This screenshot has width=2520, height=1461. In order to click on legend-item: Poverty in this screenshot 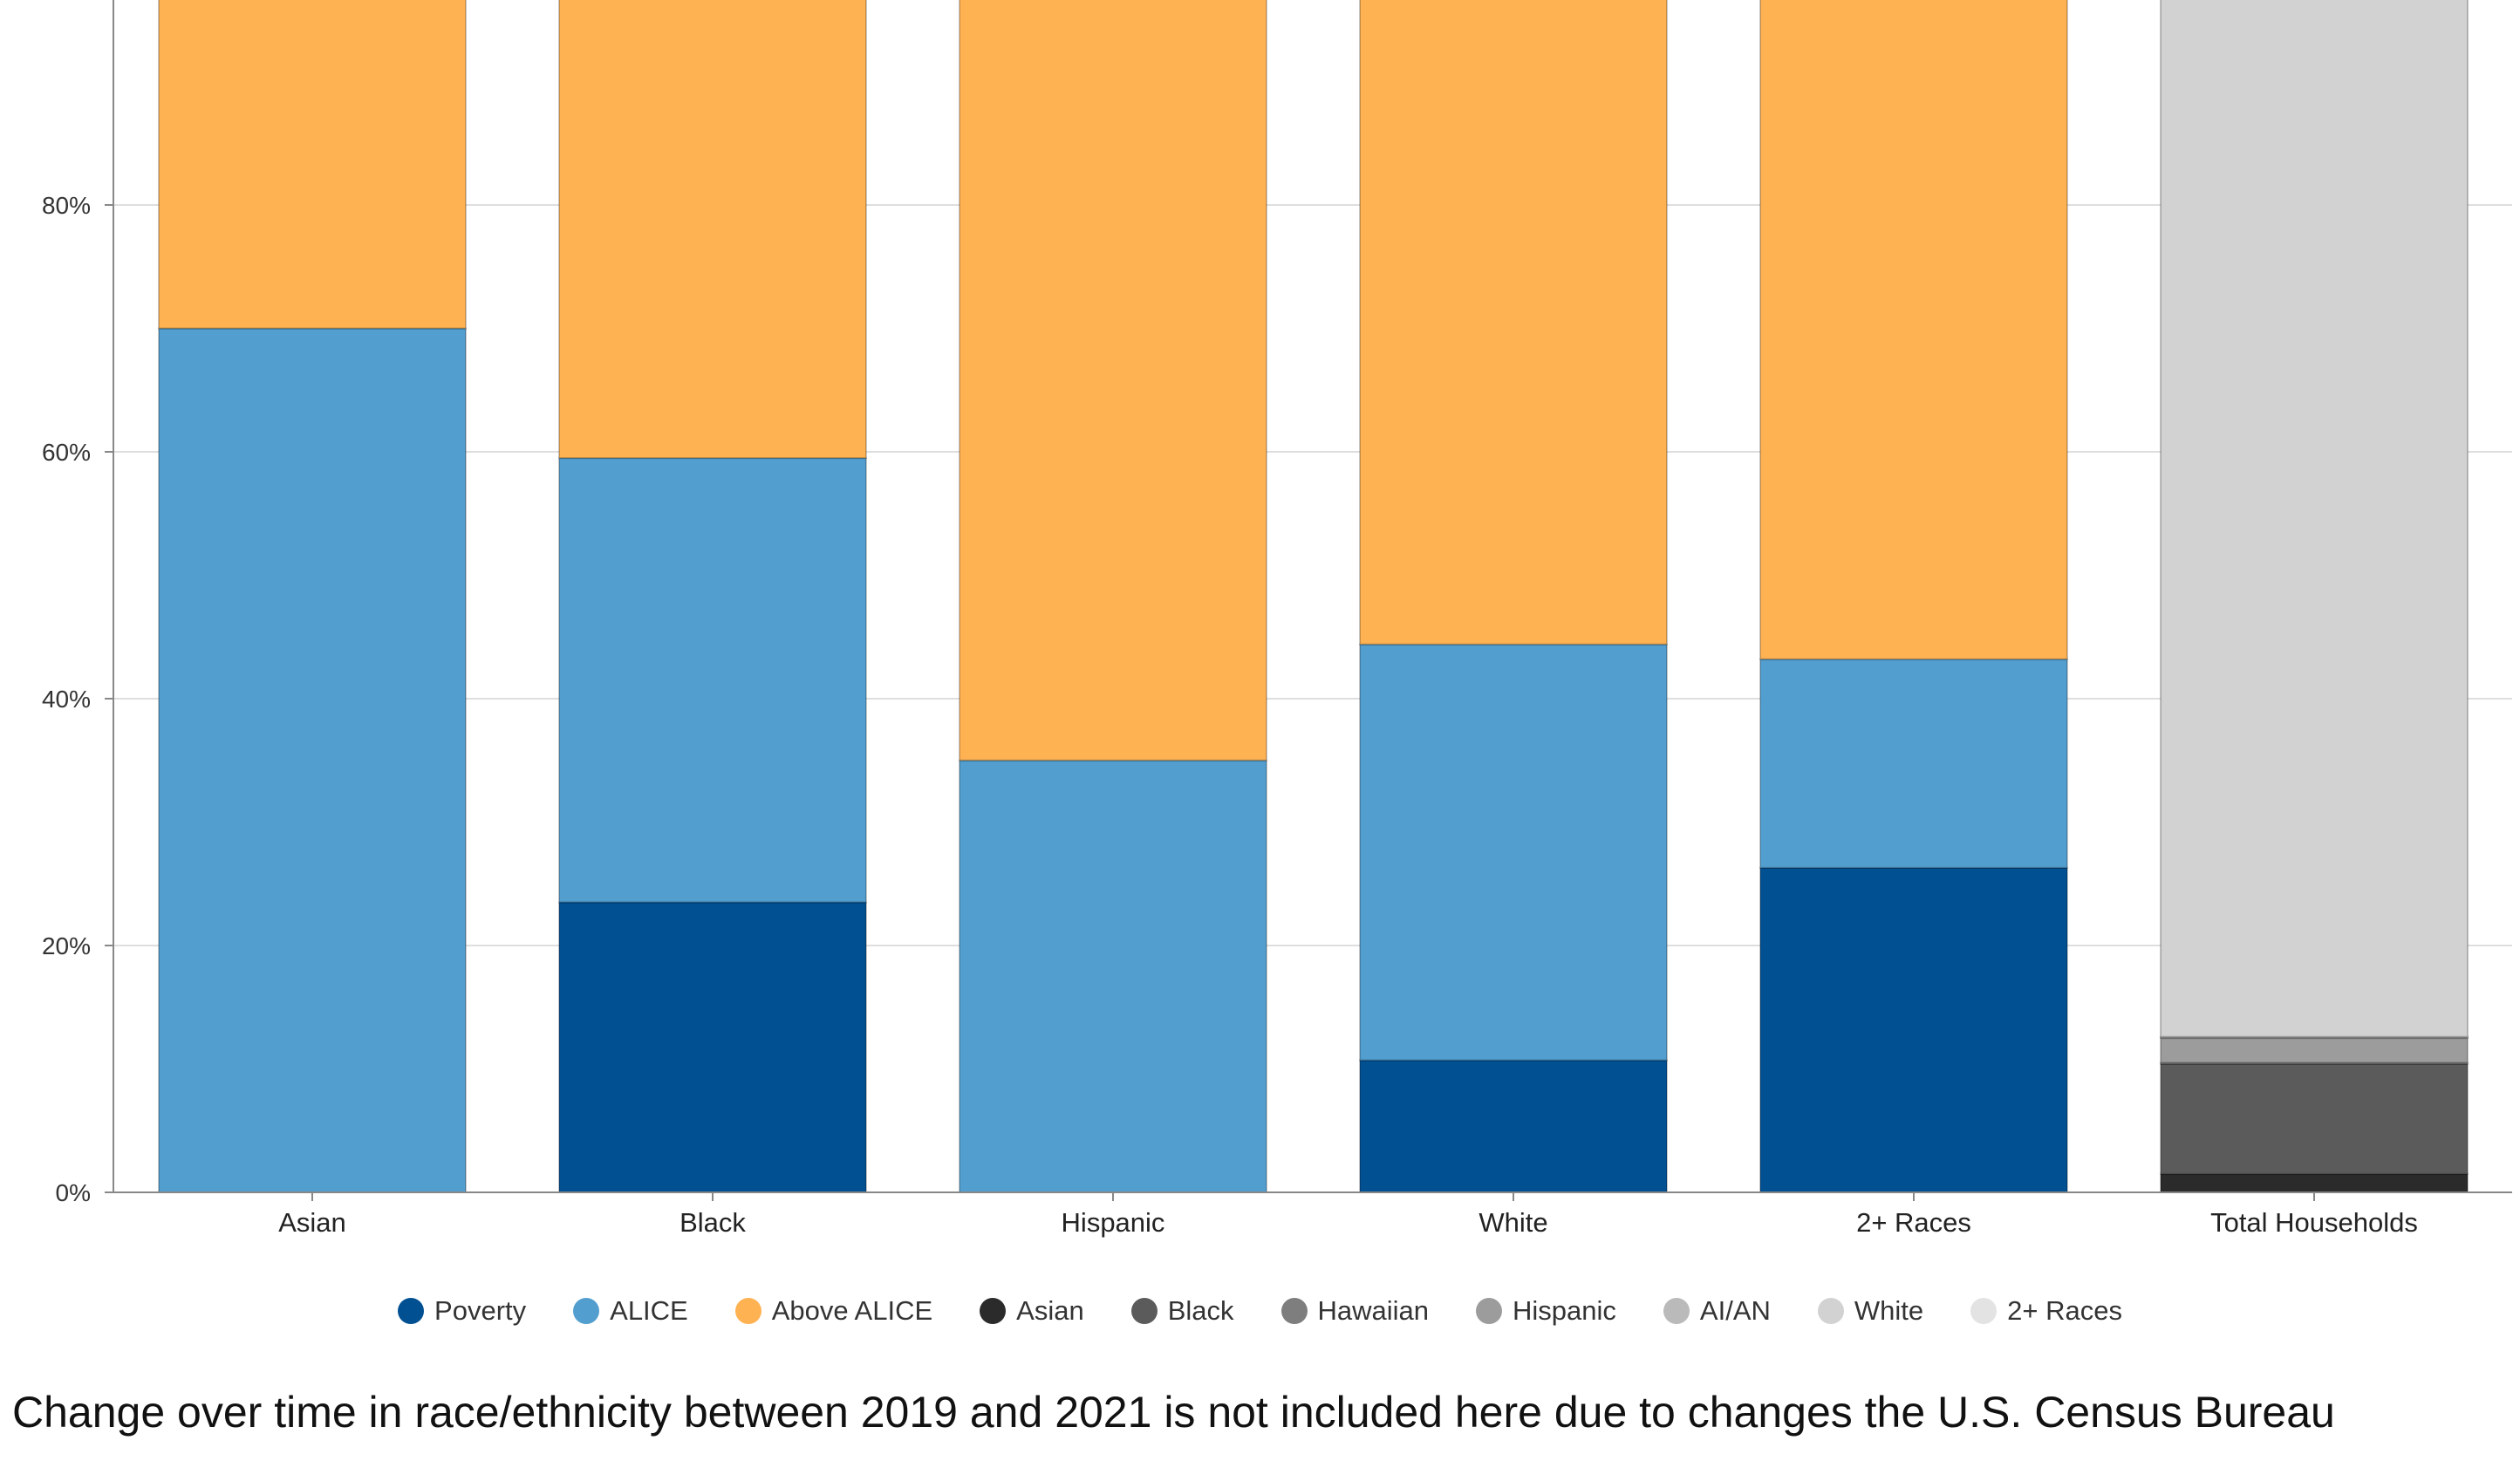, I will do `click(462, 1311)`.